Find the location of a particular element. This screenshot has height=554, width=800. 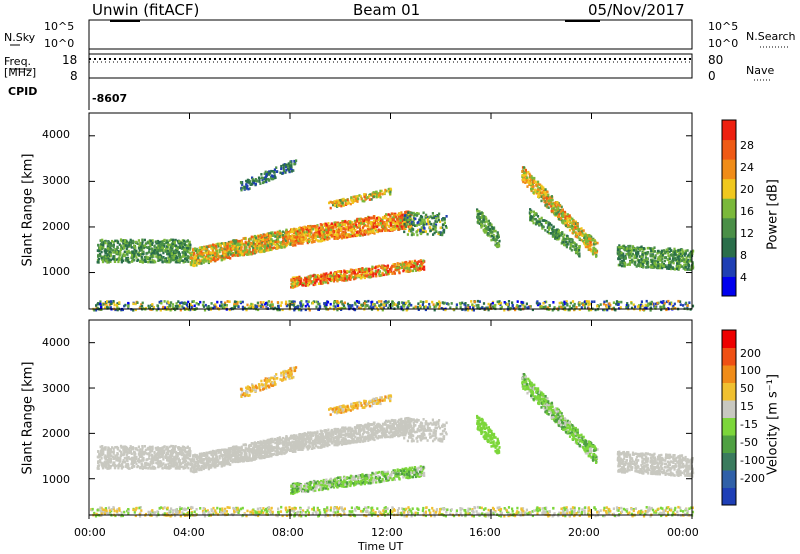

nsky-label: N.Sky is located at coordinates (20, 37).